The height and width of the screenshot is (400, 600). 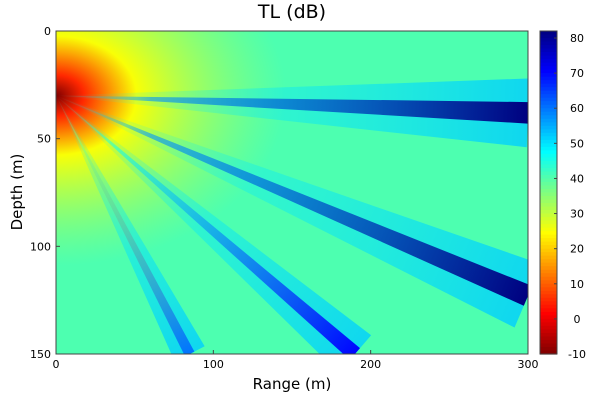 I want to click on colorbar-frame, so click(x=548, y=192).